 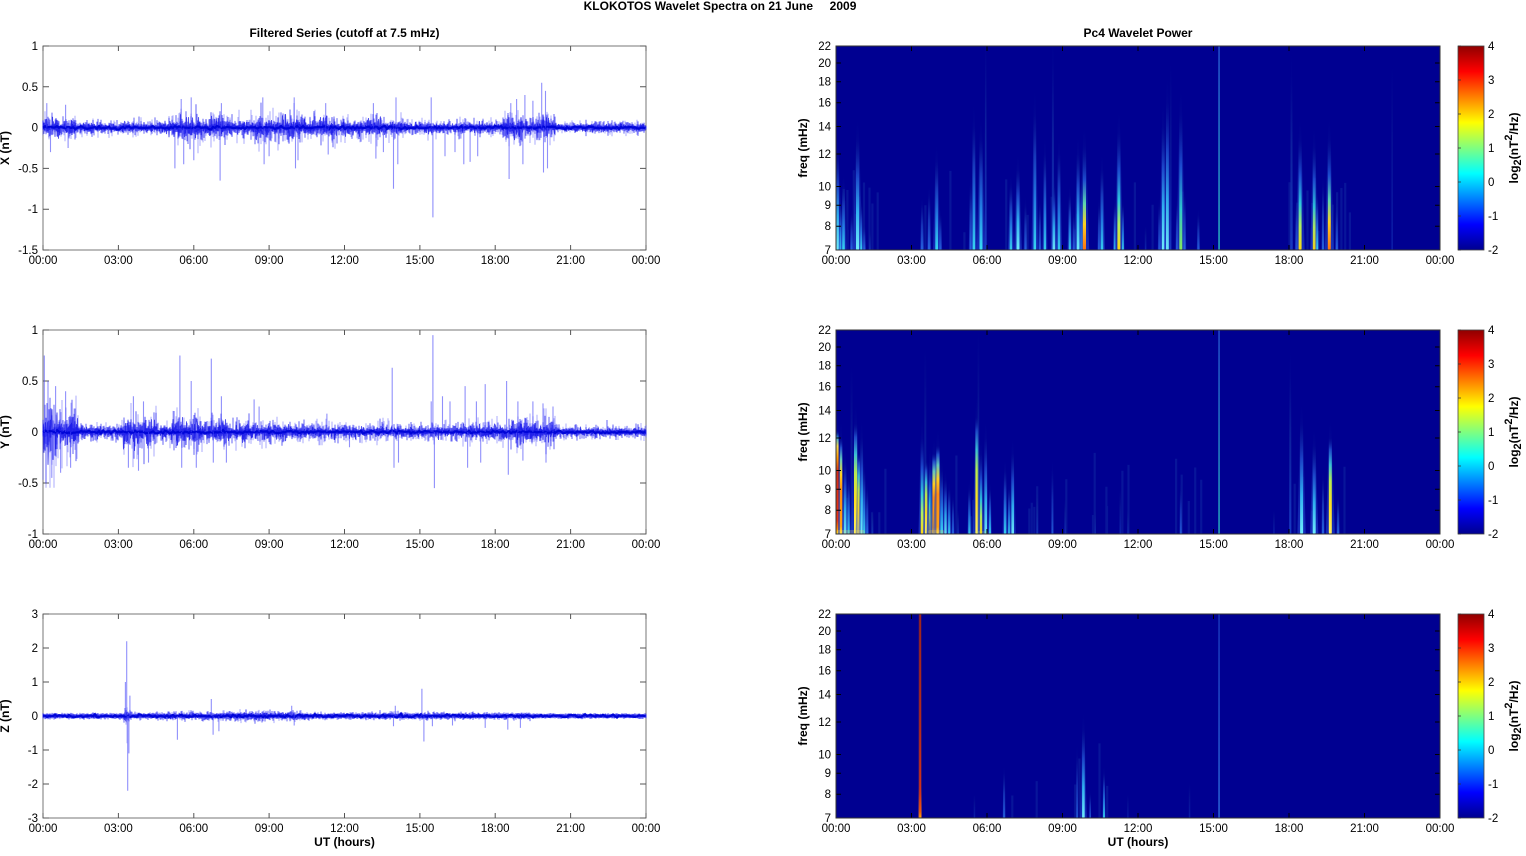 What do you see at coordinates (824, 64) in the screenshot?
I see `svg-text: 20` at bounding box center [824, 64].